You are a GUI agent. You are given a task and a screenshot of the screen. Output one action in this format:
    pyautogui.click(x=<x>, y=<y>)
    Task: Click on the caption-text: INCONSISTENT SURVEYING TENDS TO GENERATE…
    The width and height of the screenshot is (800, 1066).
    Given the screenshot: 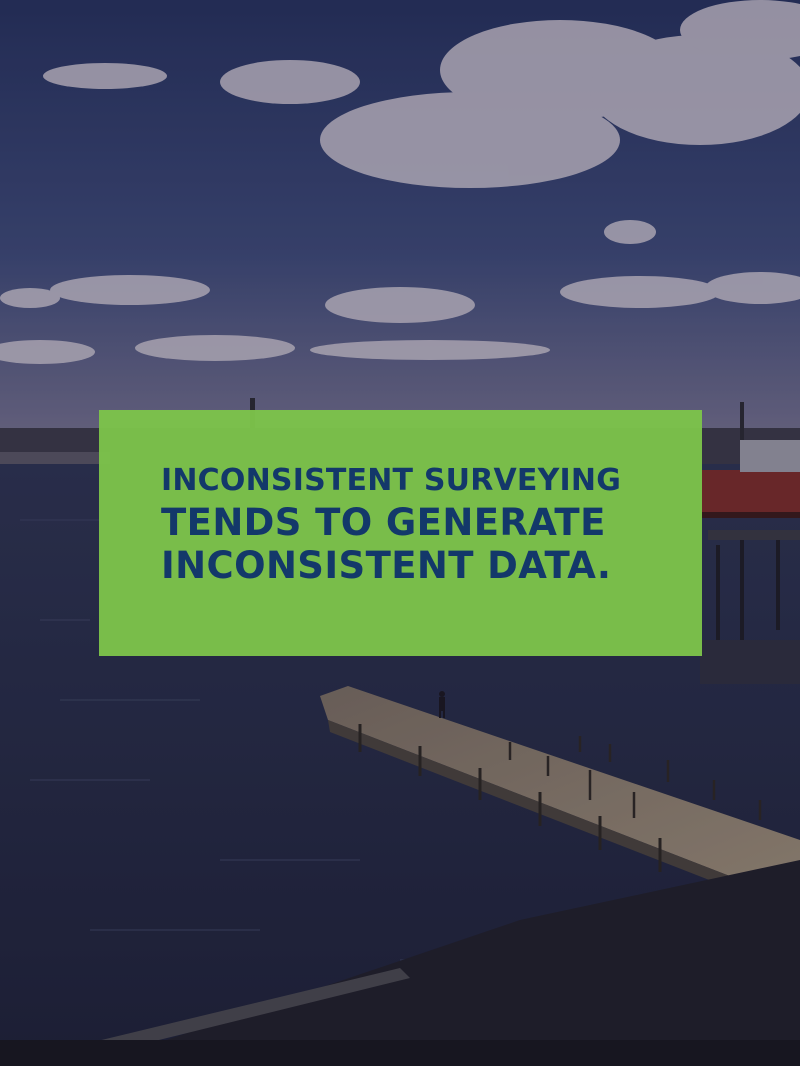 What is the action you would take?
    pyautogui.click(x=411, y=525)
    